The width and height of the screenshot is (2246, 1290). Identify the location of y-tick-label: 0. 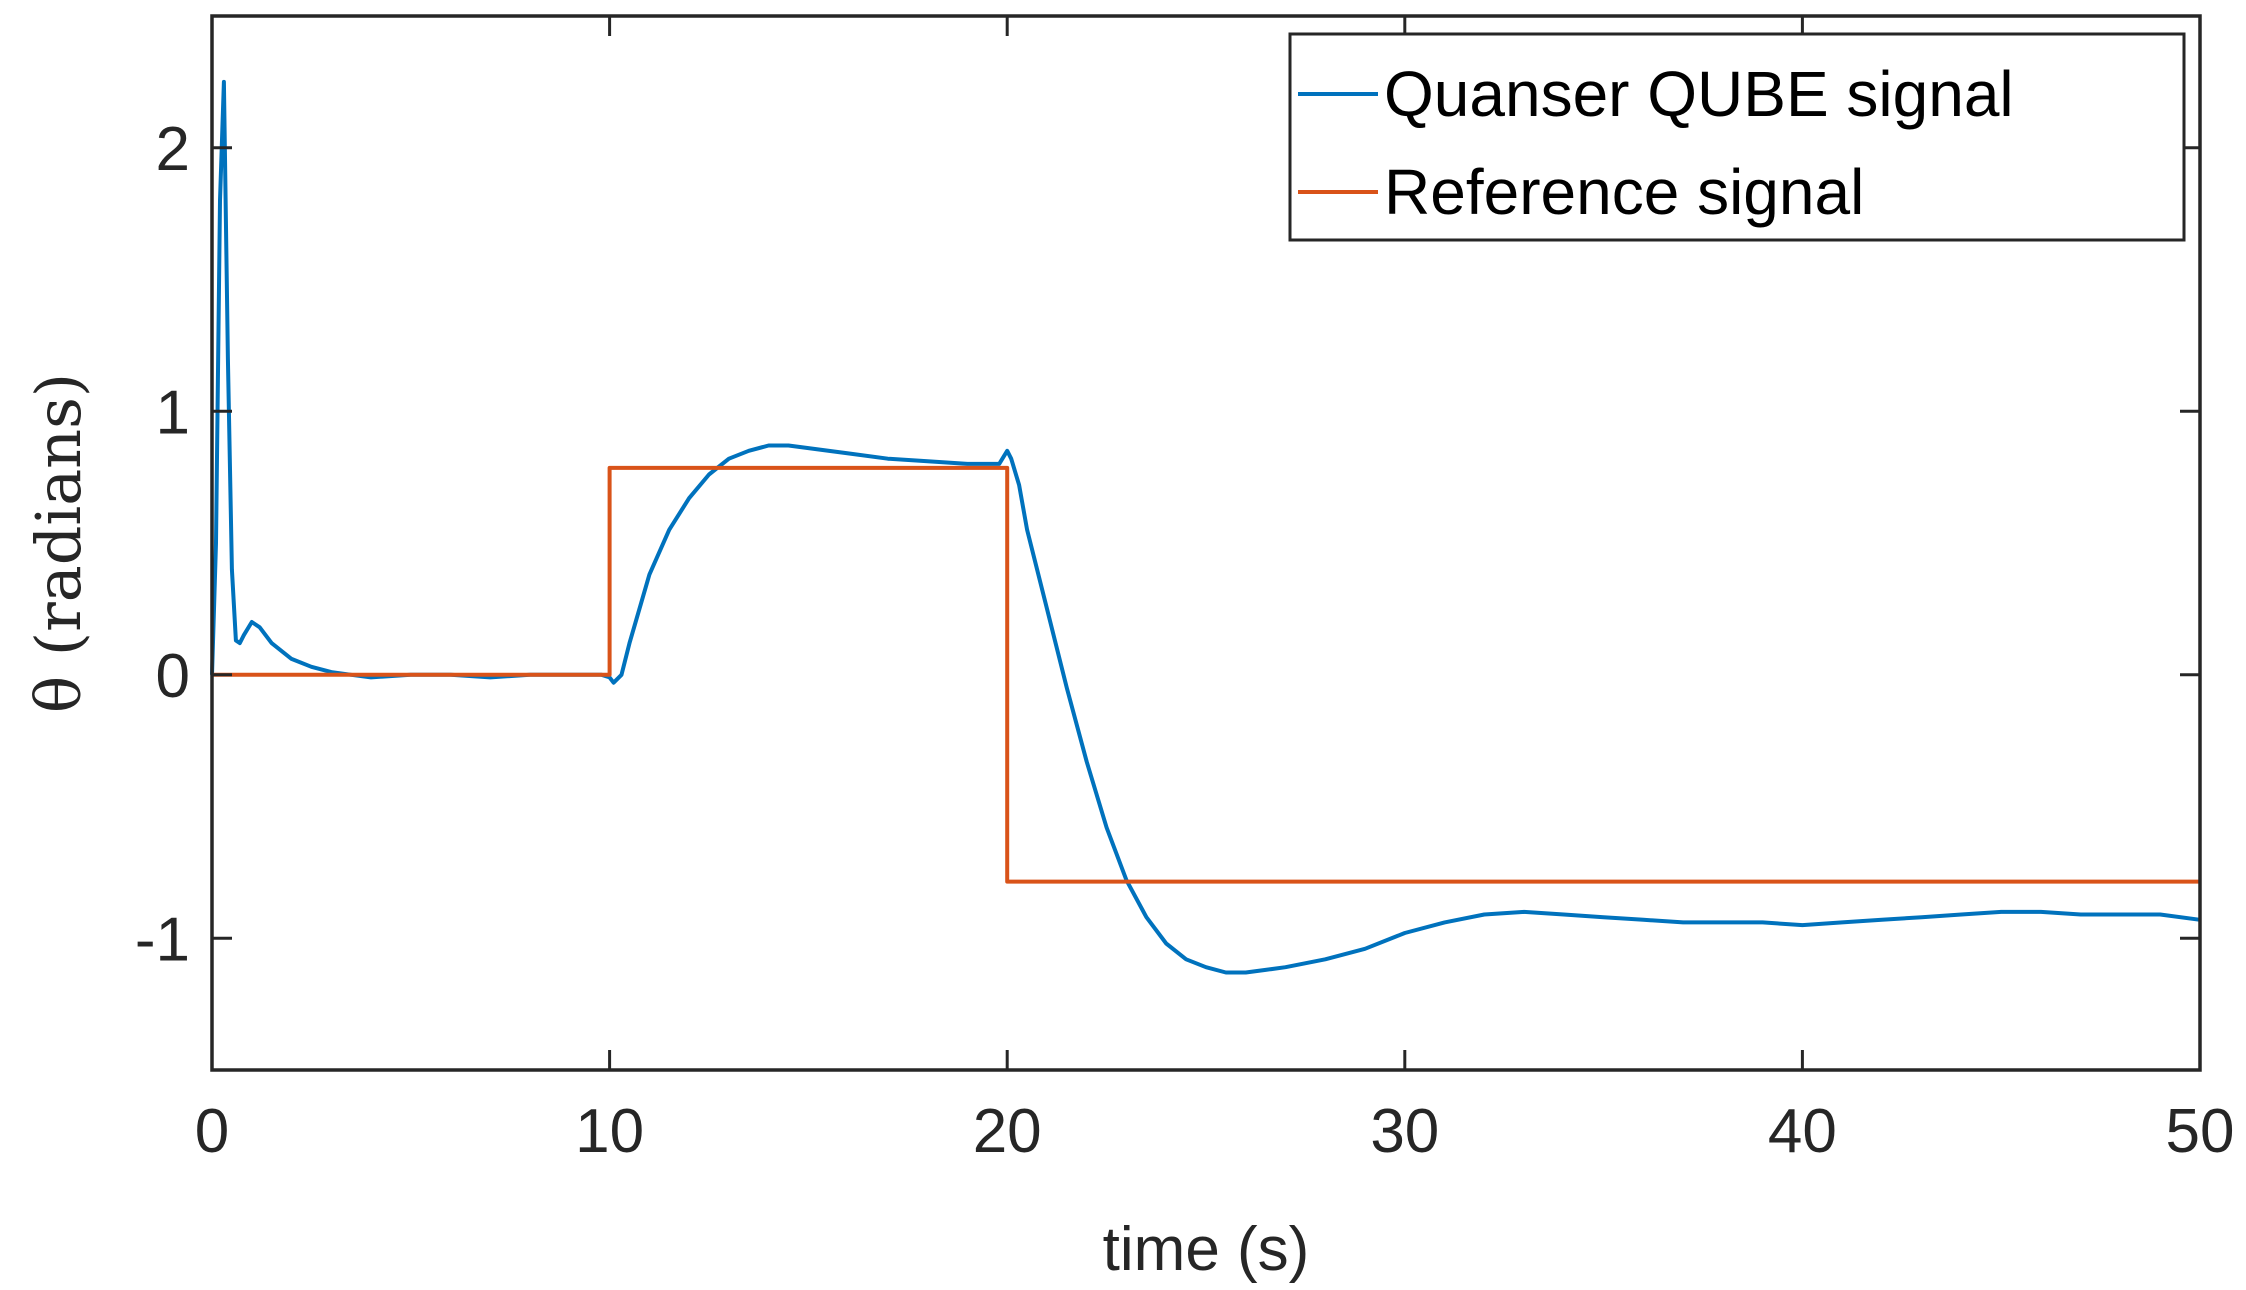
(173, 676).